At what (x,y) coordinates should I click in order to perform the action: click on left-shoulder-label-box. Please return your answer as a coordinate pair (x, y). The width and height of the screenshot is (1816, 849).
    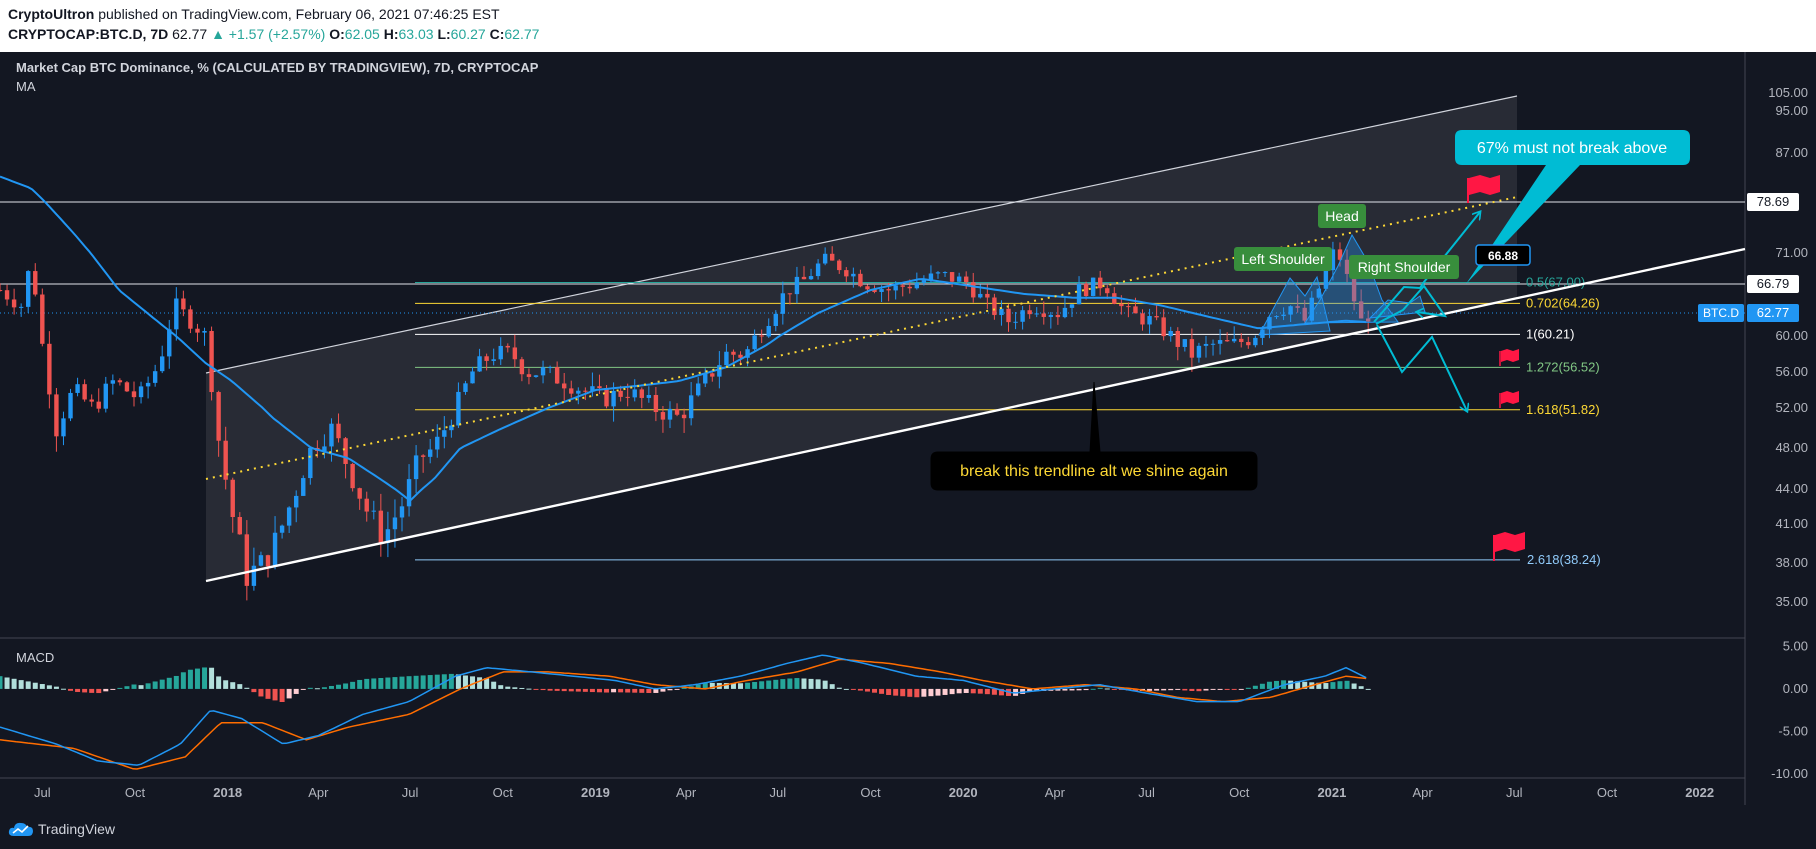
    Looking at the image, I should click on (1283, 259).